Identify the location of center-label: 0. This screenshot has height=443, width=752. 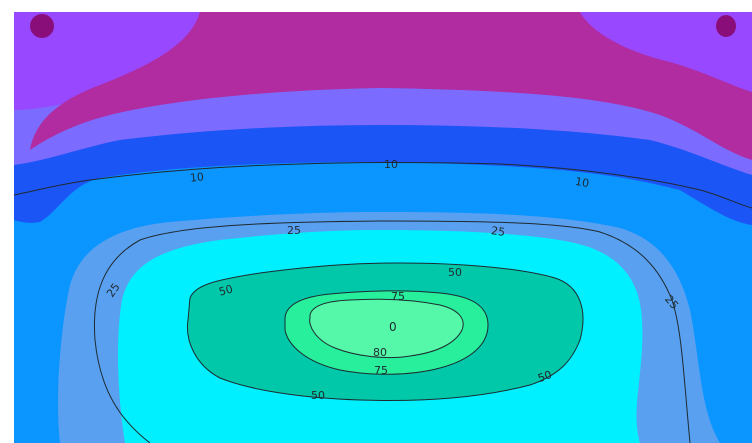
(393, 327).